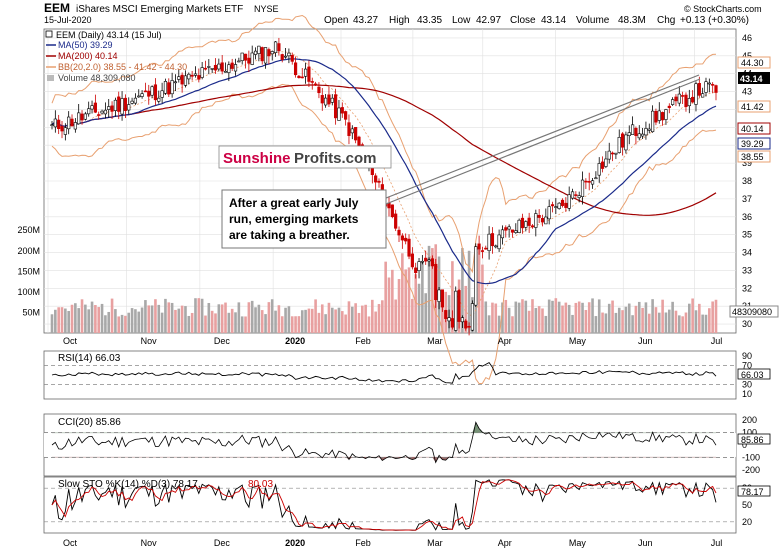 This screenshot has width=780, height=552. I want to click on rsi-panel: 9070503010, so click(398, 375).